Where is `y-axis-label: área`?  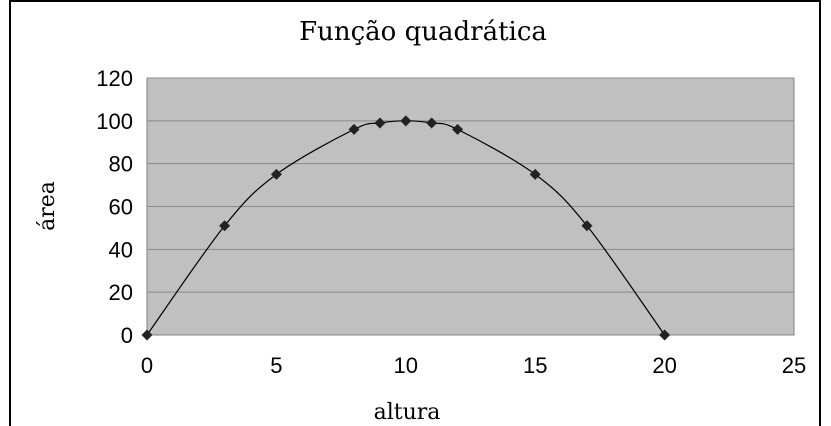
y-axis-label: área is located at coordinates (47, 206).